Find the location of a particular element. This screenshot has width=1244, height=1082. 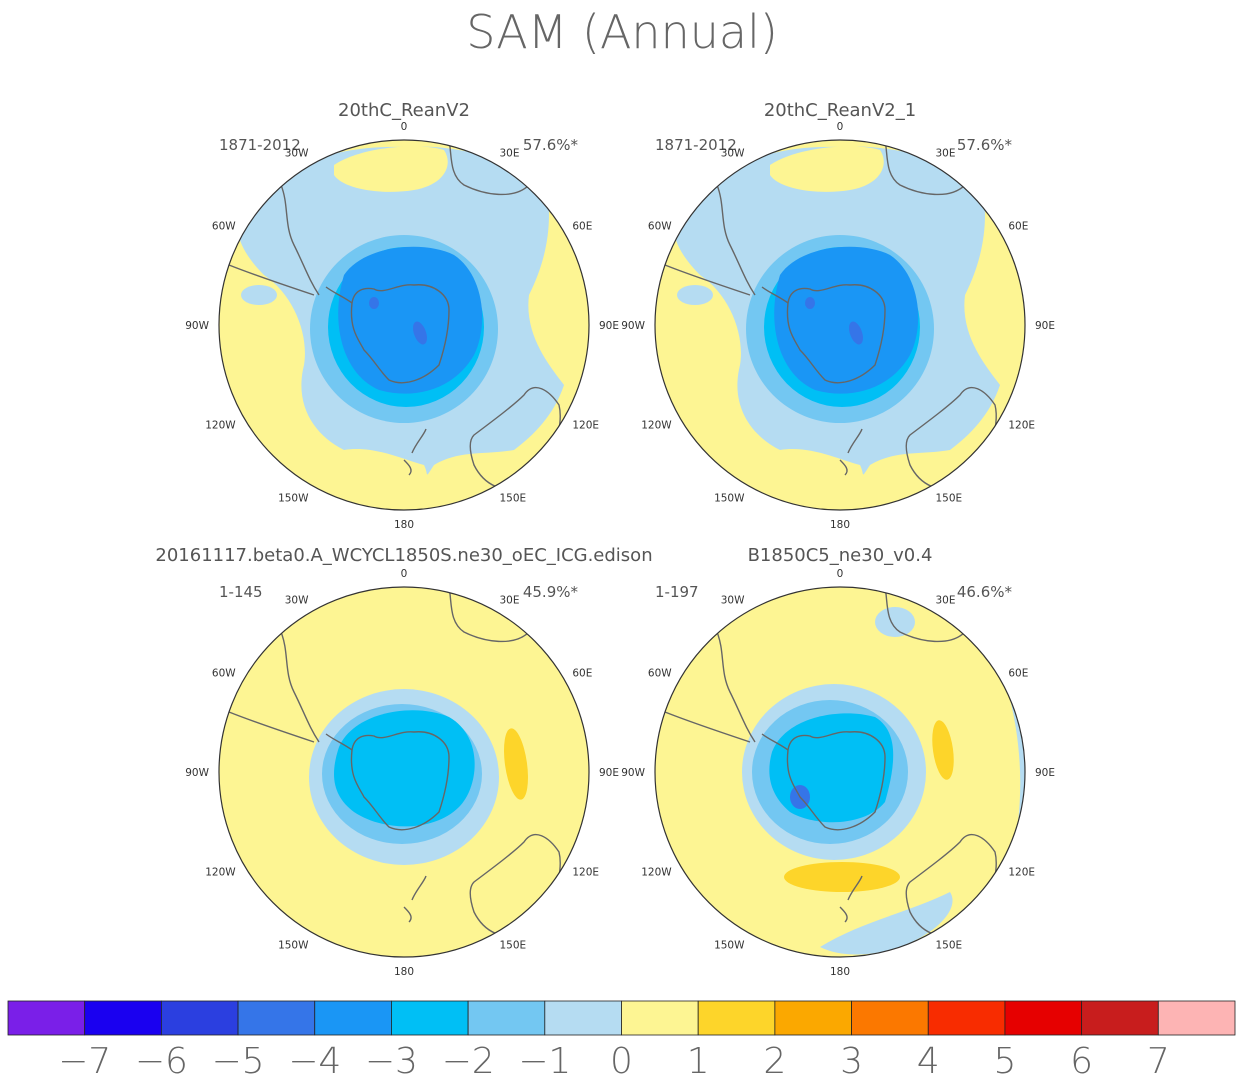

panel-period: 1-145 is located at coordinates (241, 592).